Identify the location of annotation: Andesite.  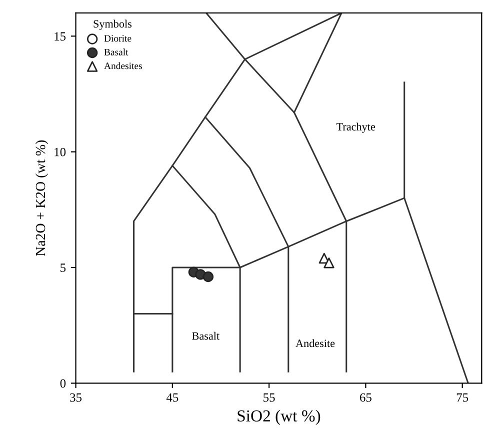
(315, 343).